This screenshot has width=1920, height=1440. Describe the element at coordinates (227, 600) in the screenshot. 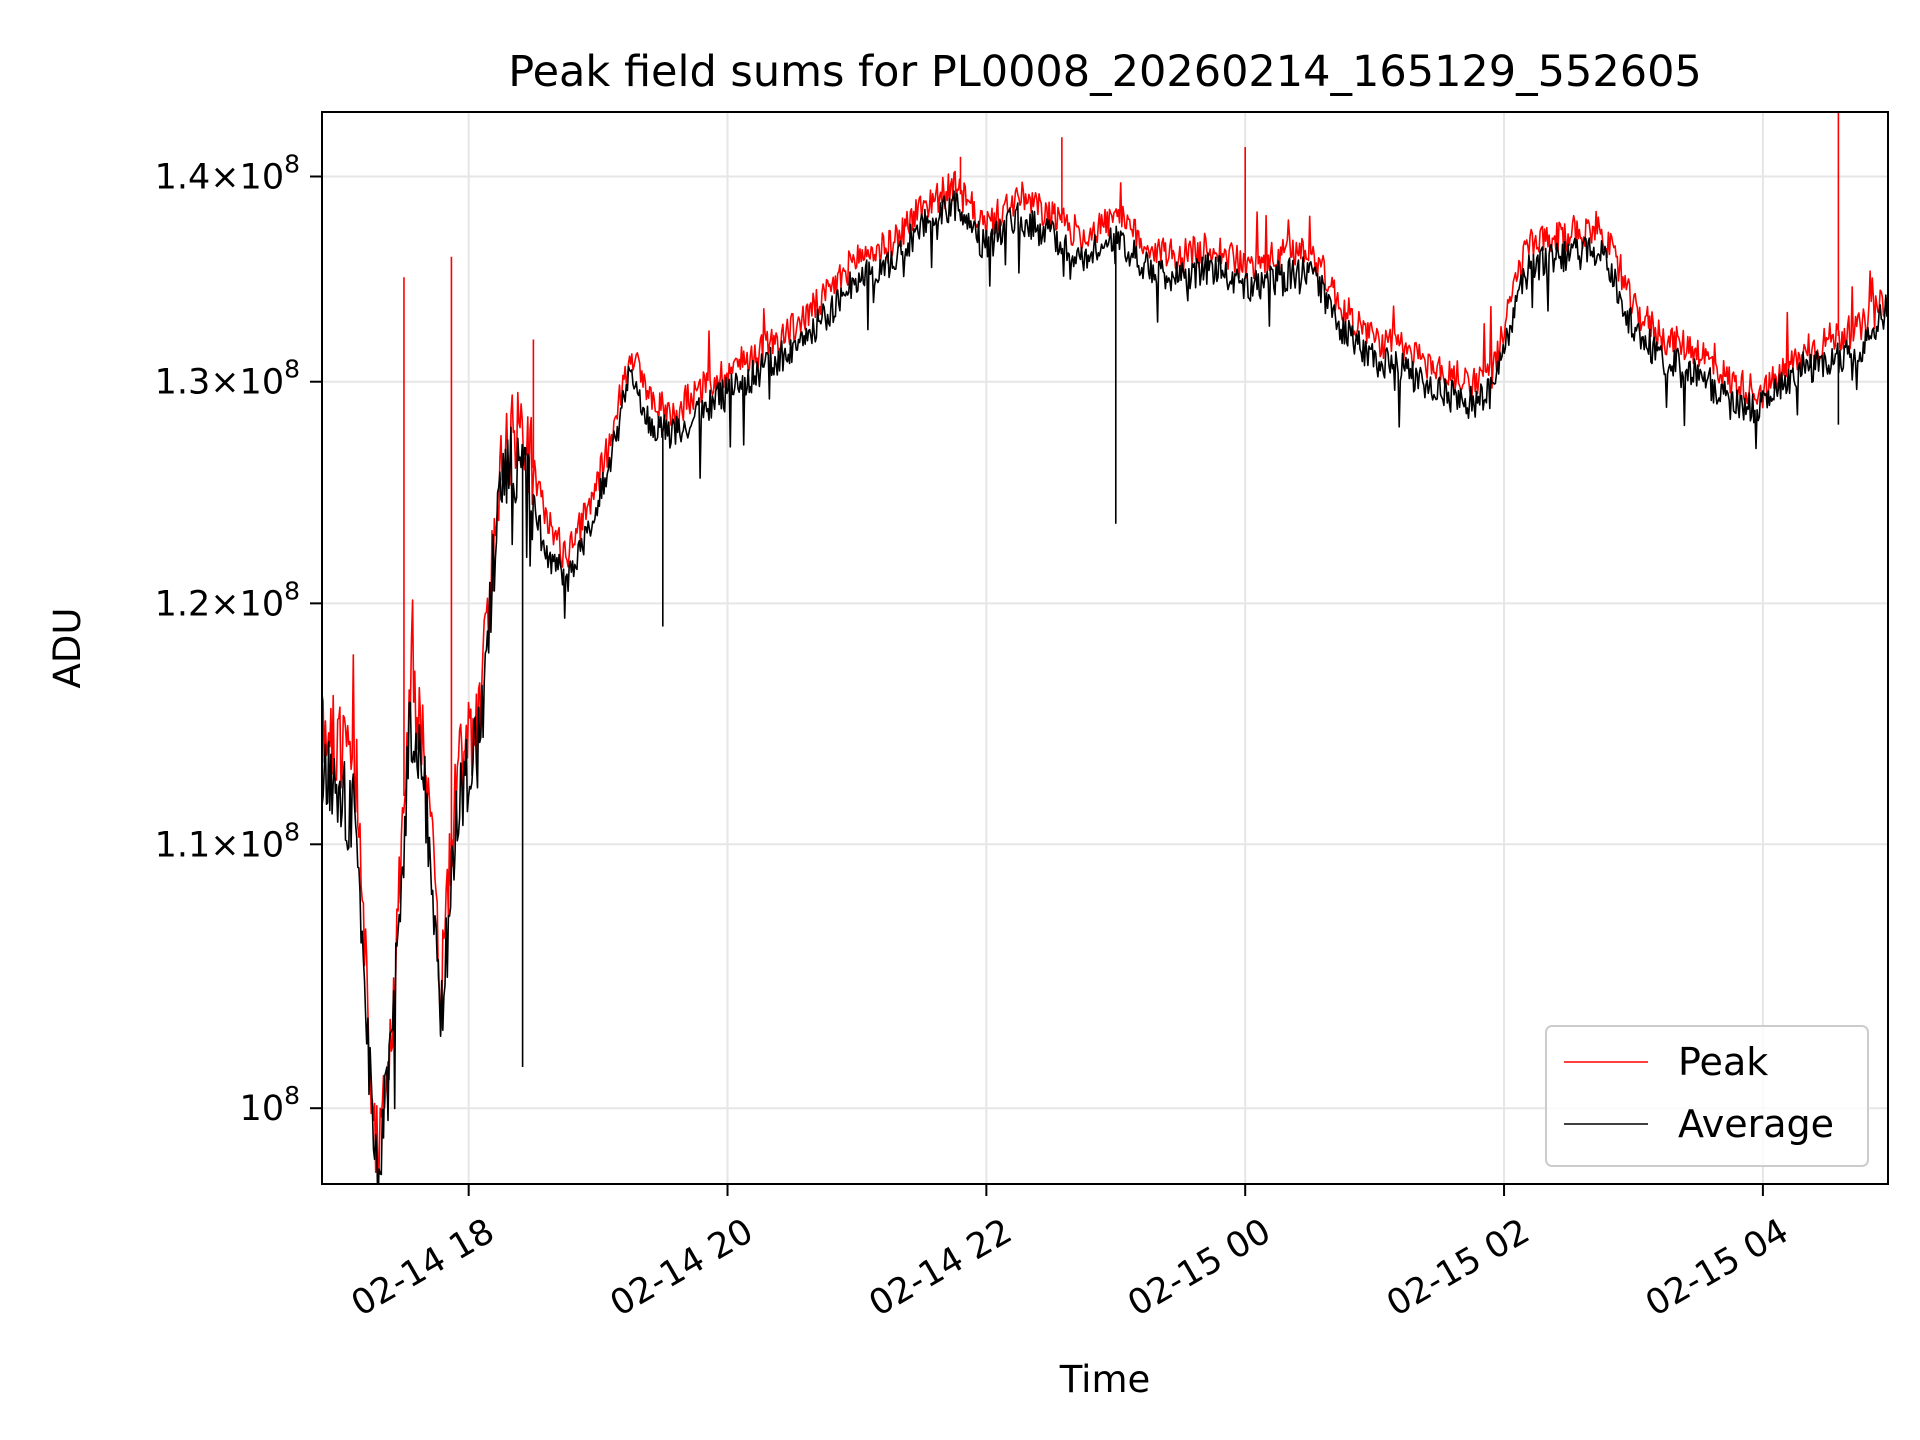

I see `y-tick-label: 1.2×108` at that location.